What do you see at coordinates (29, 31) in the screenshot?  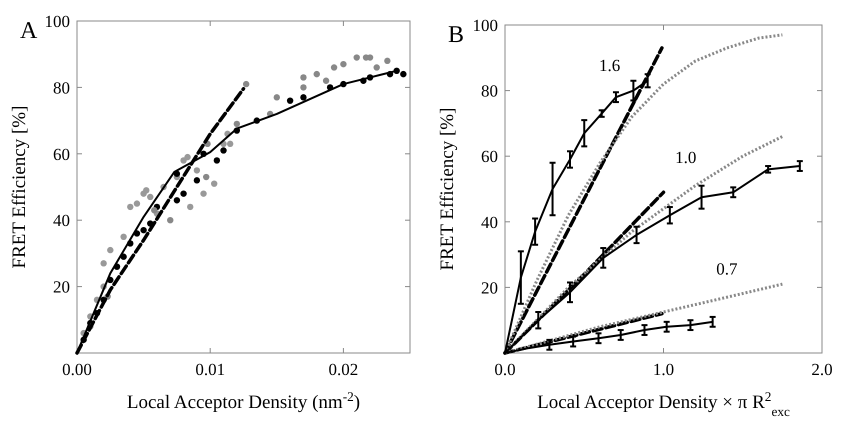 I see `chart-title: A` at bounding box center [29, 31].